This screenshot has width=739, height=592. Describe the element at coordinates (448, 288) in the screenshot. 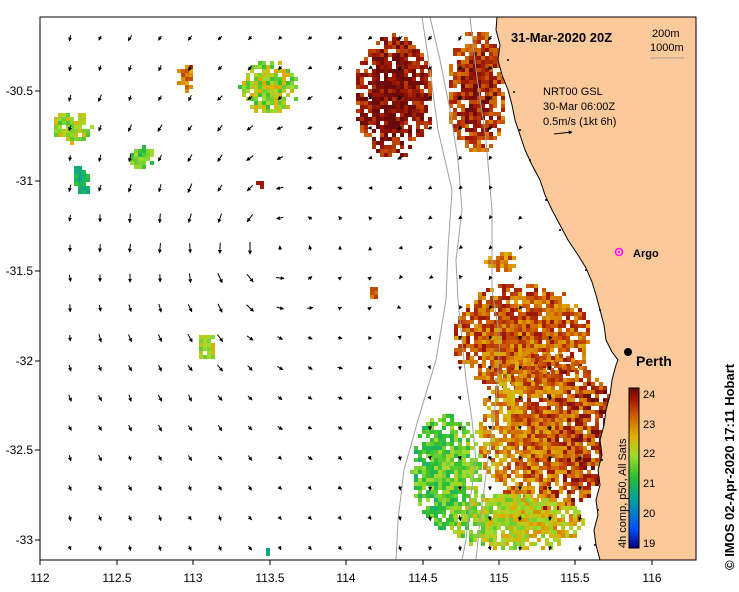

I see `isobath-lines` at that location.